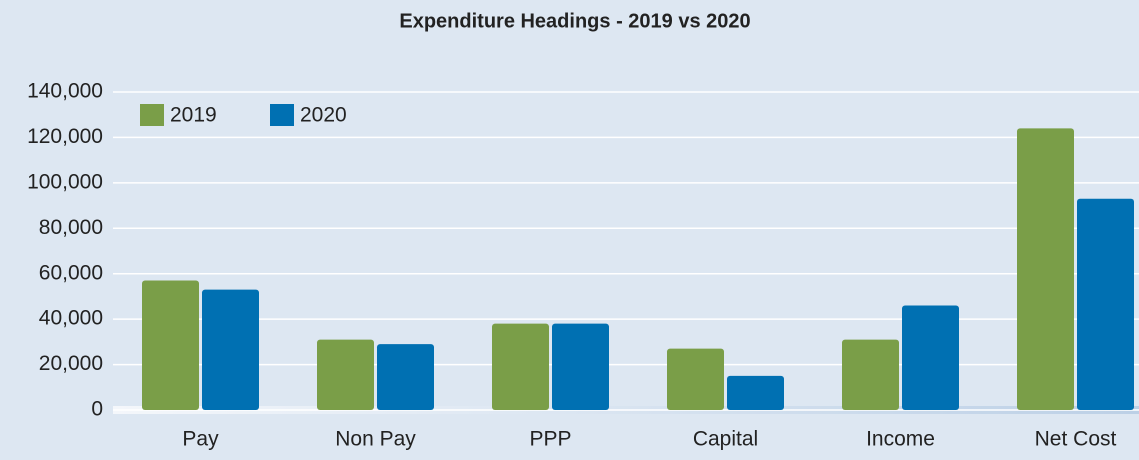 This screenshot has height=460, width=1139. Describe the element at coordinates (71, 227) in the screenshot. I see `y-tick-label: 80,000` at that location.